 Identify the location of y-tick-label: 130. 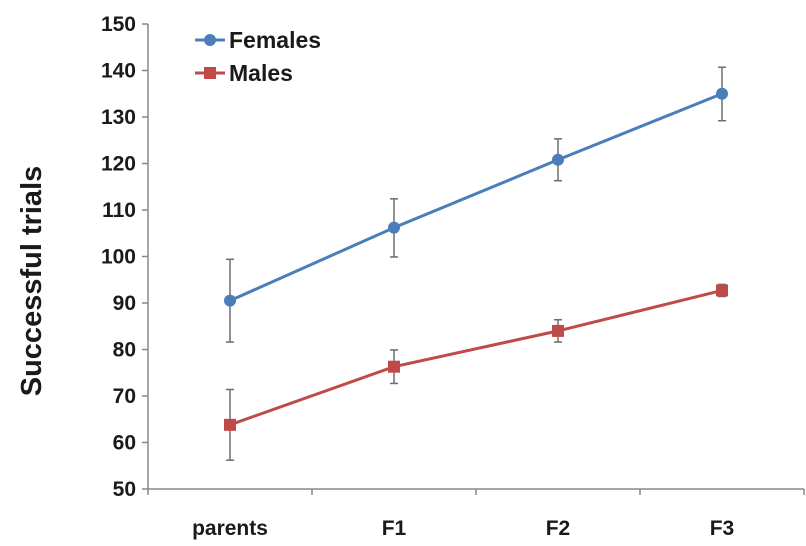
(118, 117).